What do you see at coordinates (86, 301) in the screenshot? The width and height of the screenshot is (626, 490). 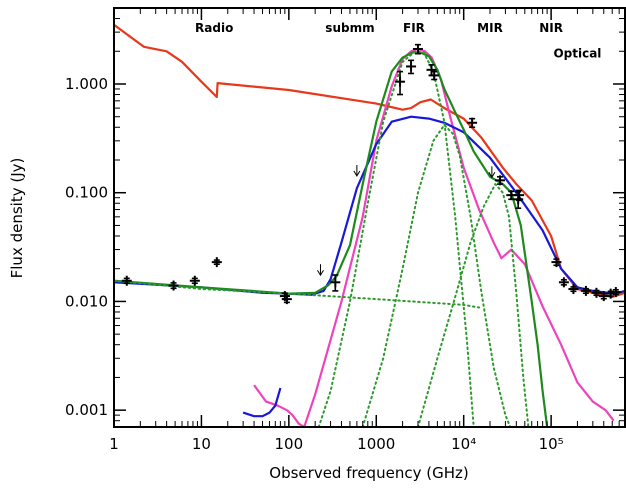 I see `y-tick-label: 0.010` at bounding box center [86, 301].